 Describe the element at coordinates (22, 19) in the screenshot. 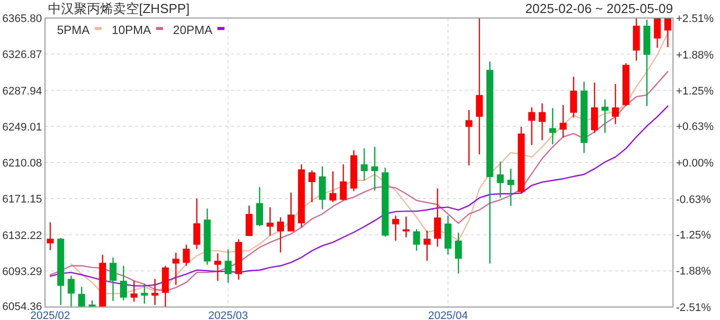

I see `y-tick-label: 6365.80` at that location.